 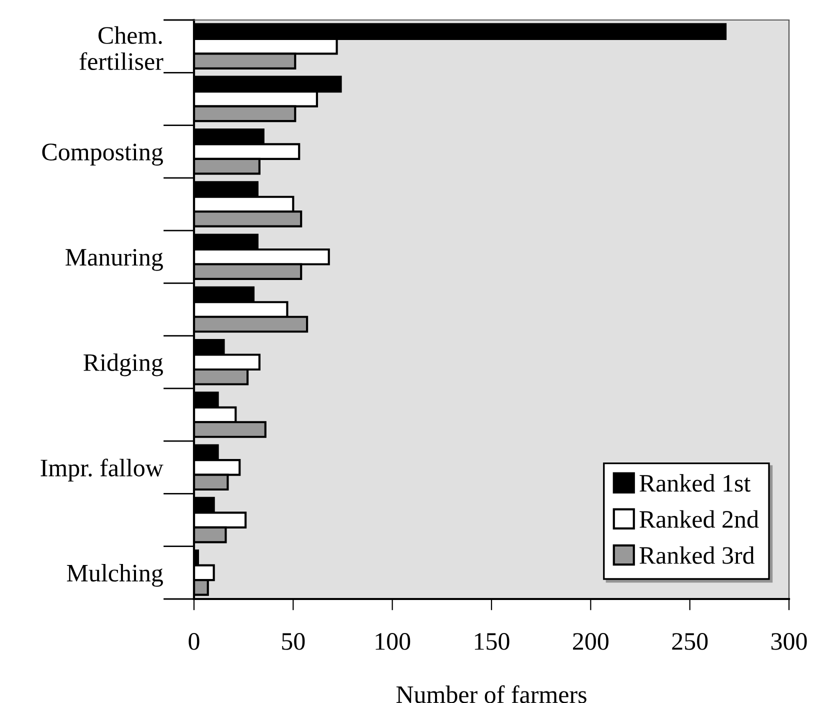 I want to click on y-tick-label: Manuring, so click(x=114, y=259).